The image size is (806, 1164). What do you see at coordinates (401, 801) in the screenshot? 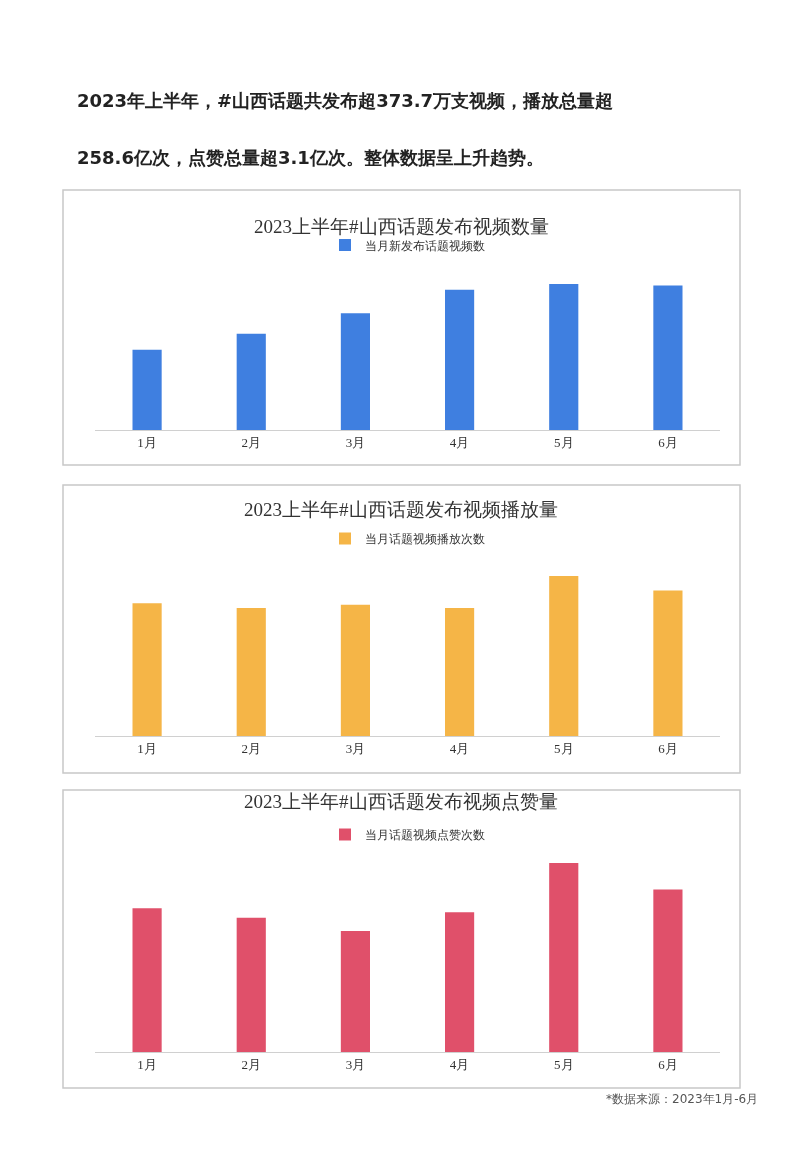
I see `chart-title: 2023上半年#山西话题发布视频点赞量` at bounding box center [401, 801].